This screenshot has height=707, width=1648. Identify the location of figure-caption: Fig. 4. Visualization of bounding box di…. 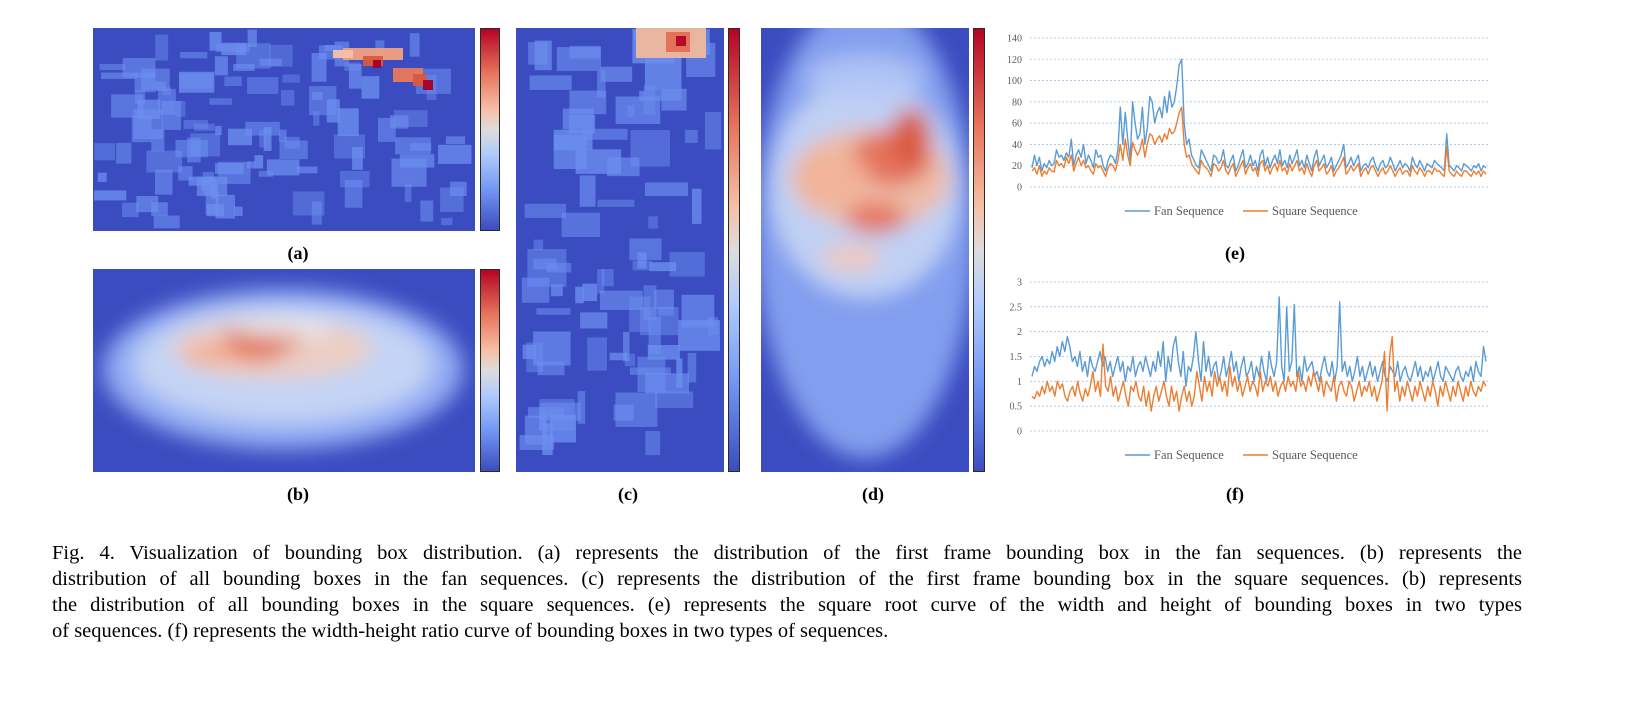
(787, 592).